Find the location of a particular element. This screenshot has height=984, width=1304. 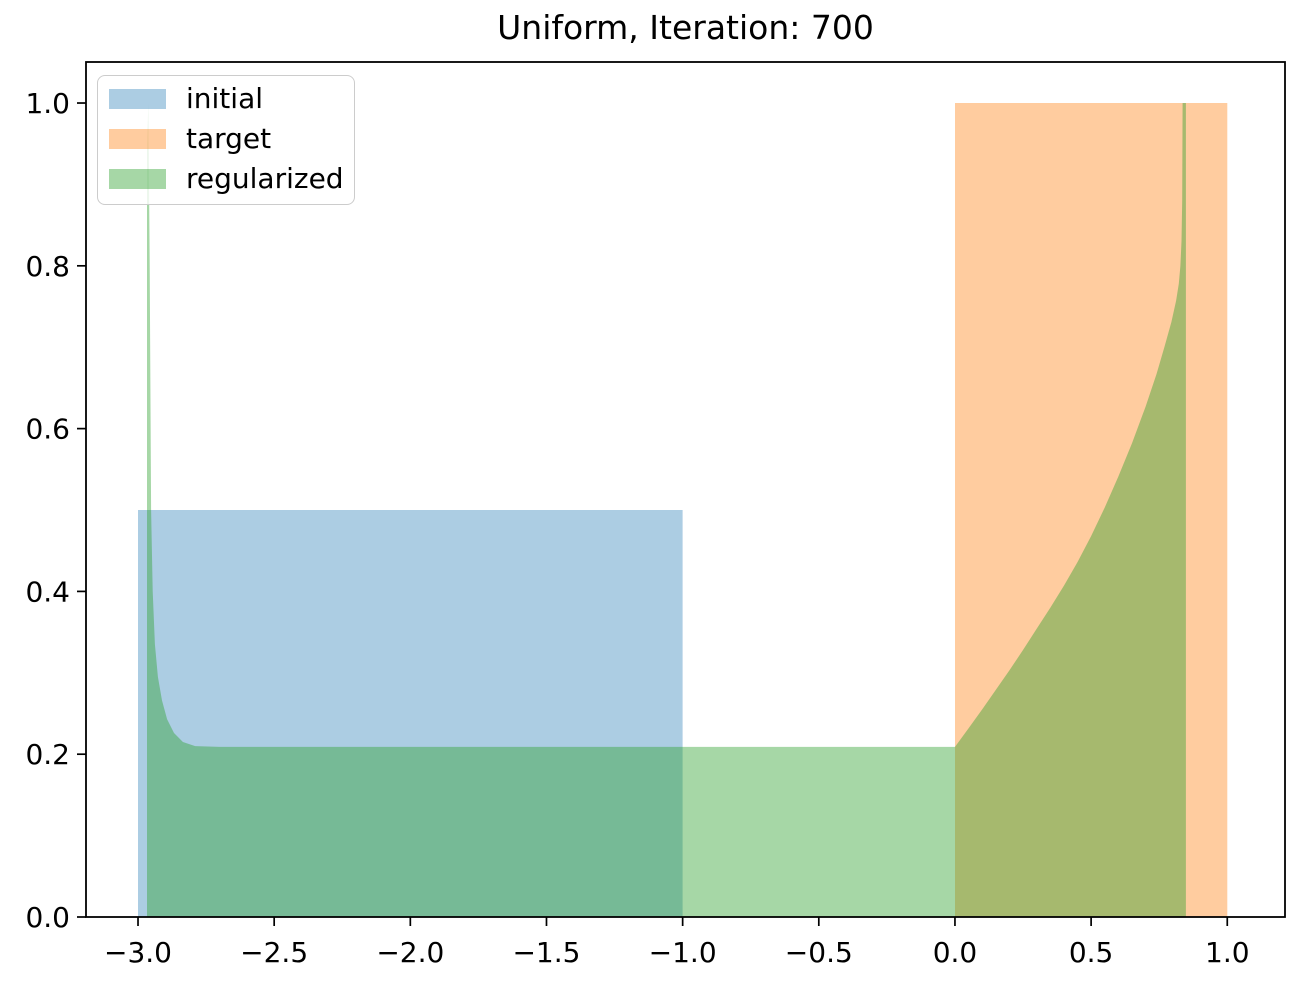

x-tick-label: 0.0 is located at coordinates (955, 952).